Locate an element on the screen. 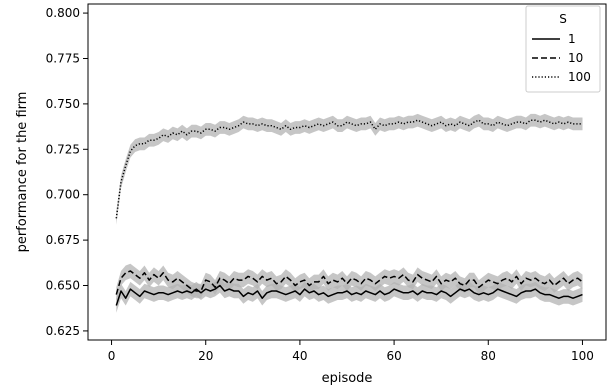 The image size is (612, 389). x-axis-label: episode is located at coordinates (347, 378).